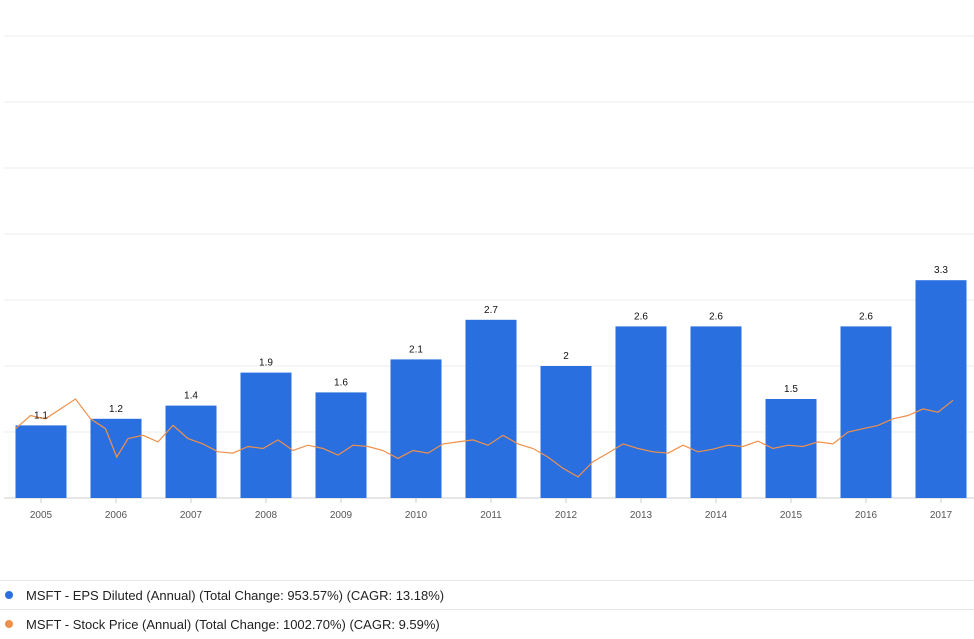 This screenshot has height=639, width=974. I want to click on legend-marker-stock-price, so click(9, 624).